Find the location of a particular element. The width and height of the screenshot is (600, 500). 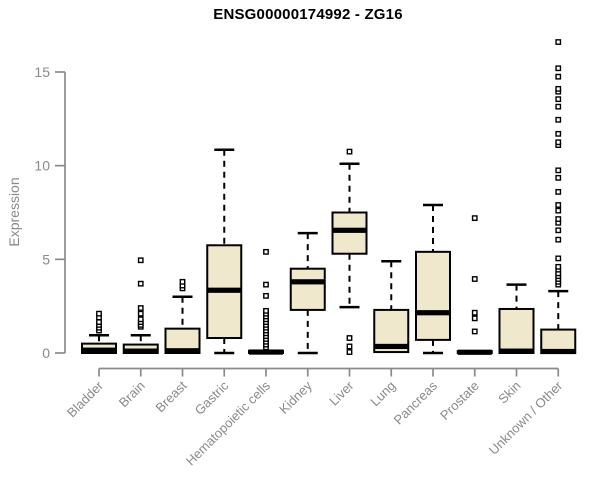

x-axis-label: Brain is located at coordinates (132, 394).